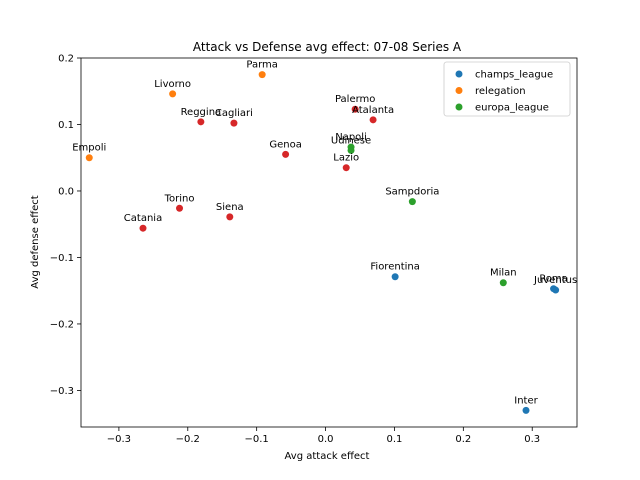 This screenshot has width=640, height=480. Describe the element at coordinates (179, 198) in the screenshot. I see `point-label-torino: Torino` at that location.